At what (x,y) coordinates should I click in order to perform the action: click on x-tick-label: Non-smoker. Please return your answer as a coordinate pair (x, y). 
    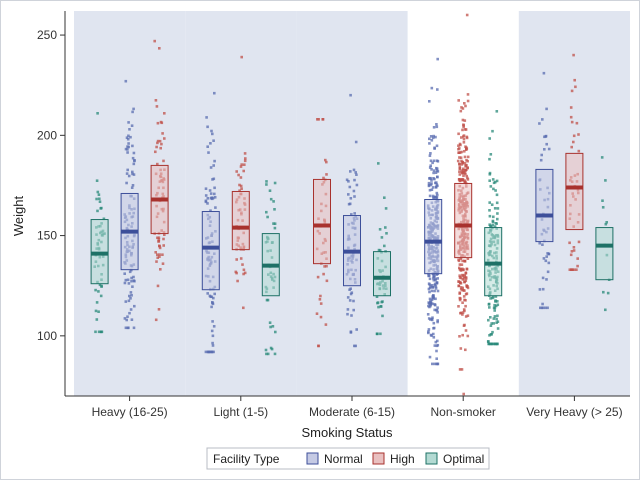
    Looking at the image, I should click on (463, 412).